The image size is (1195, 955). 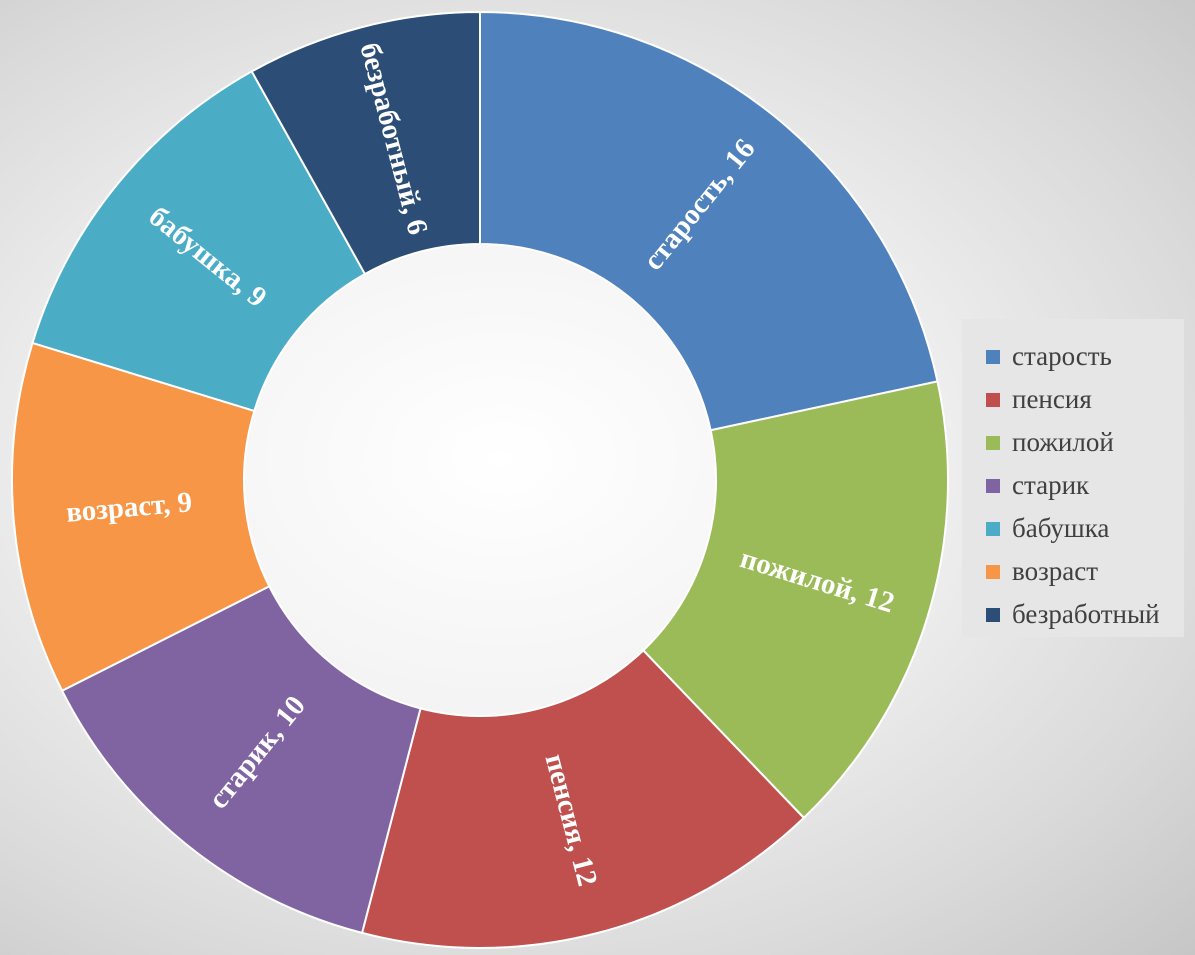 What do you see at coordinates (1051, 485) in the screenshot?
I see `legend-label: старик` at bounding box center [1051, 485].